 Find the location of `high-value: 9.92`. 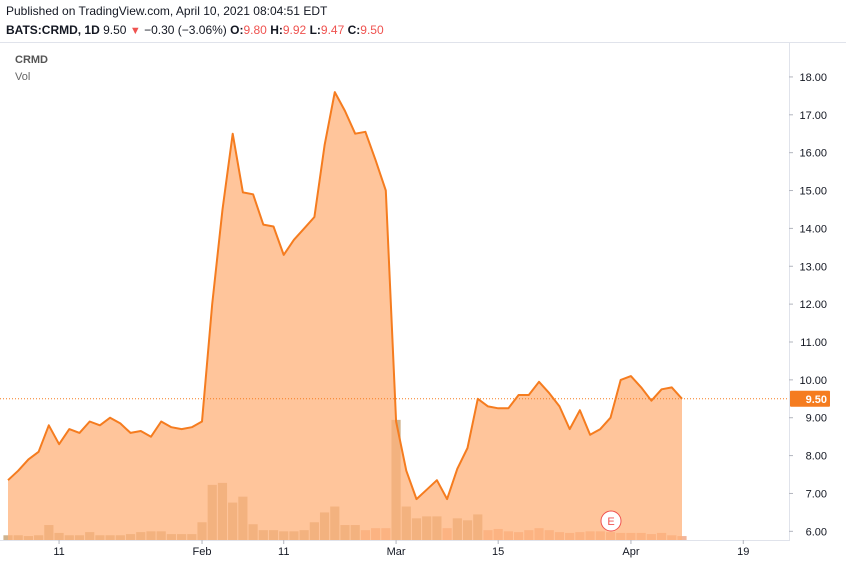

high-value: 9.92 is located at coordinates (294, 30).